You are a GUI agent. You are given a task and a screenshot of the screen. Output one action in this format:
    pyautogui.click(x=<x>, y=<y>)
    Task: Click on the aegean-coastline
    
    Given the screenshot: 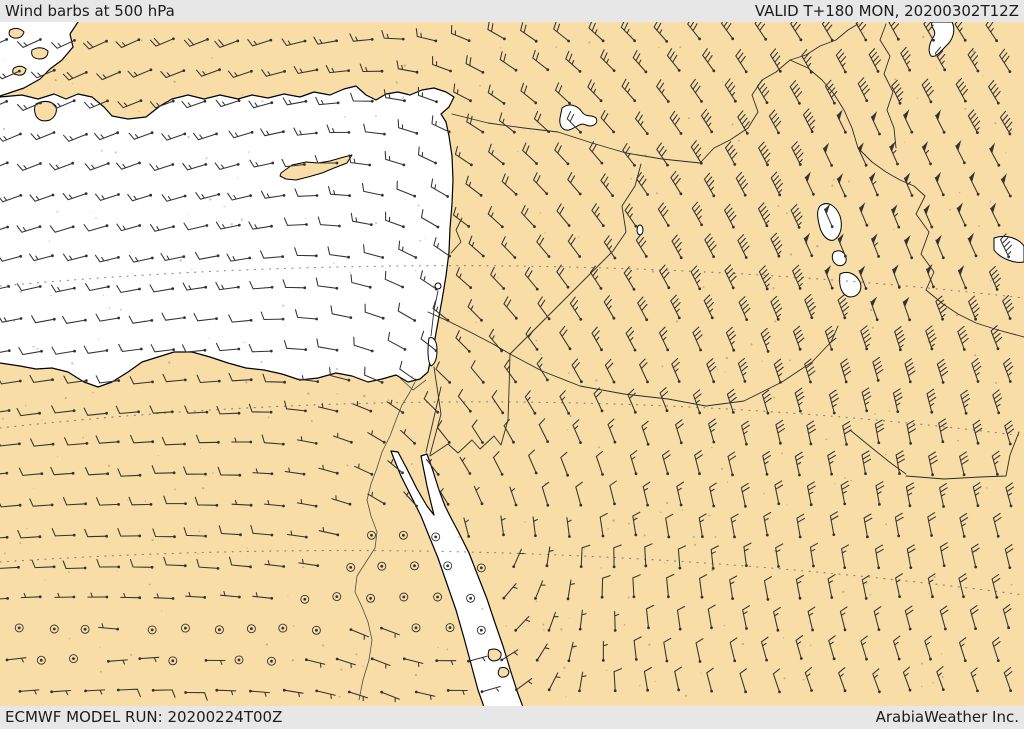 What is the action you would take?
    pyautogui.click(x=39, y=59)
    